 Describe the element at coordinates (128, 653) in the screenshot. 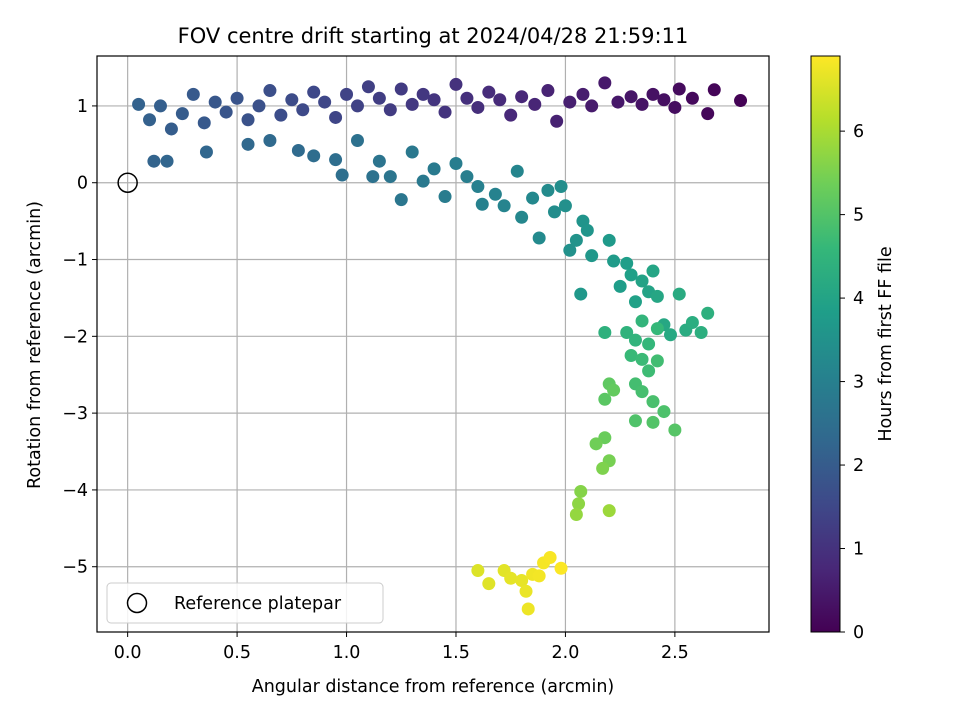

I see `x-tick-label: 0.0` at that location.